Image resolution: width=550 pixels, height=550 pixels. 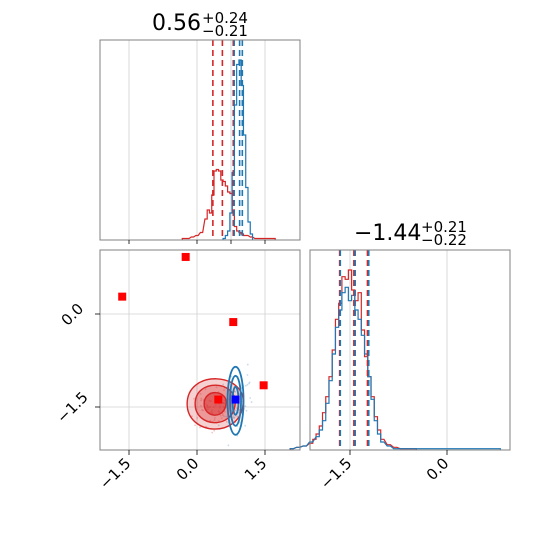 What do you see at coordinates (444, 240) in the screenshot?
I see `param-2-lower-error: −0.22` at bounding box center [444, 240].